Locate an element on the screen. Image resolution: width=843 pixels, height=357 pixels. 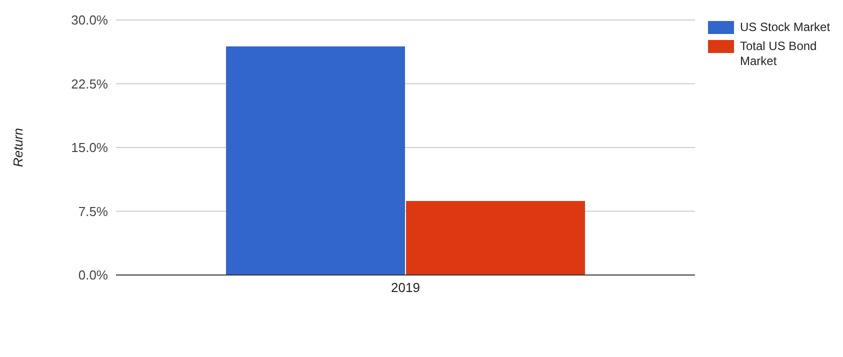
y-tick-label: 7.5% is located at coordinates (93, 211).